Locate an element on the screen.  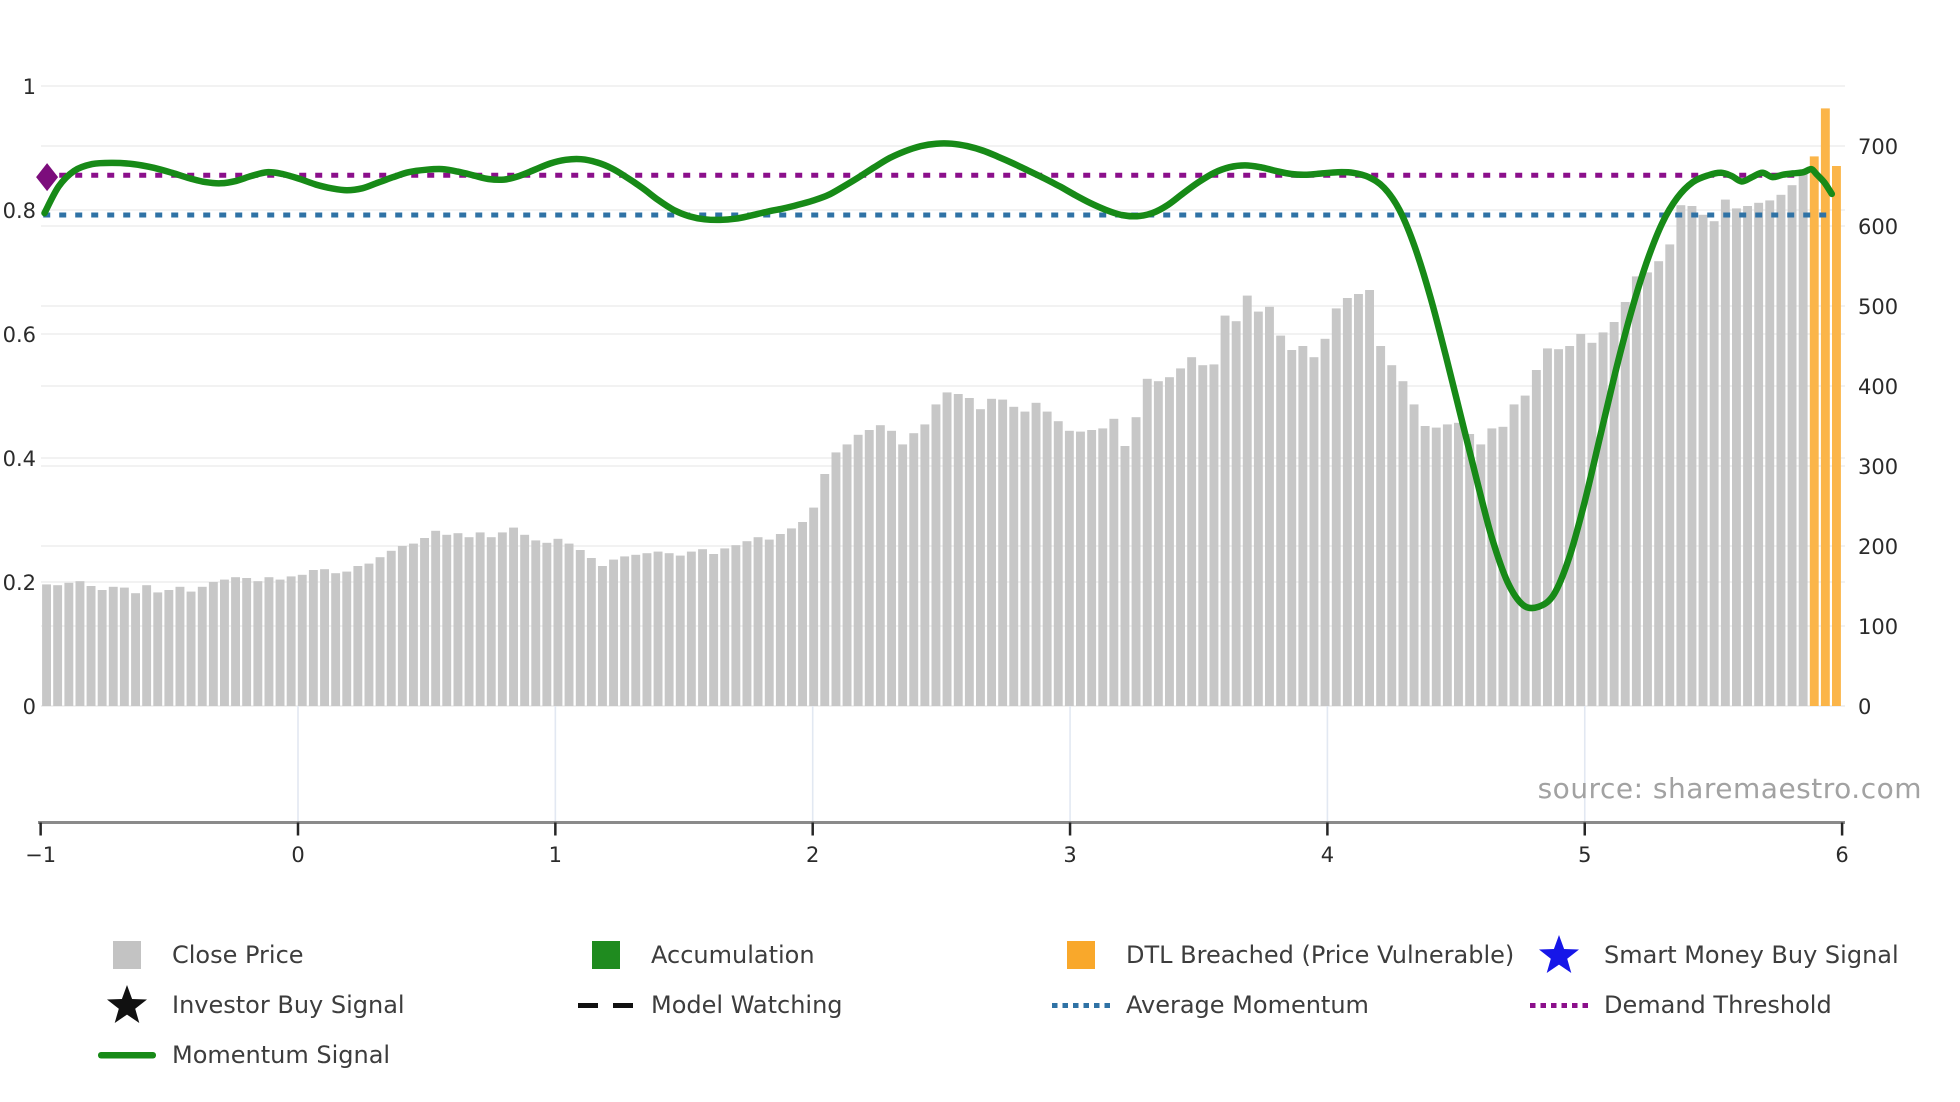
left-axis-tick-label: 0.6 is located at coordinates (19, 335).